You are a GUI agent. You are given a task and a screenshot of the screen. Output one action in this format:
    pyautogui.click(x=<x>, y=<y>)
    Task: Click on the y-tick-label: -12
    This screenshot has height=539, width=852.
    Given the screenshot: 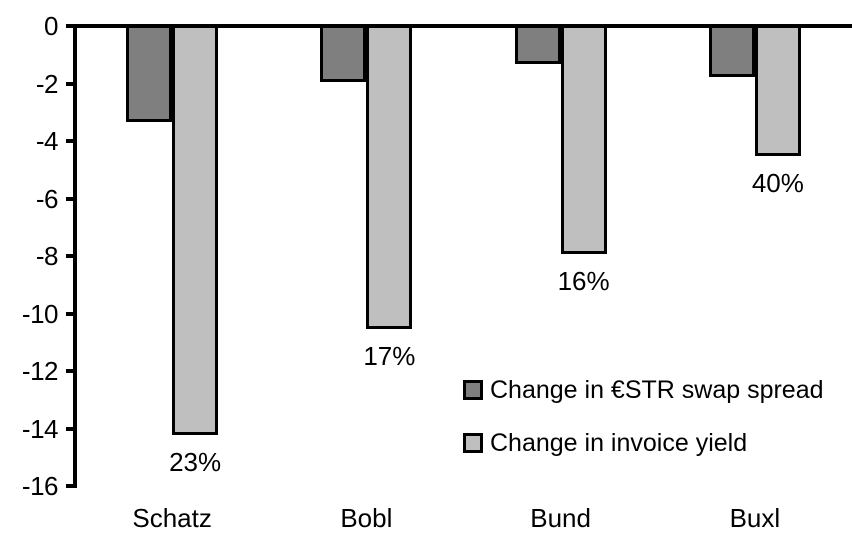 What is the action you would take?
    pyautogui.click(x=40, y=371)
    